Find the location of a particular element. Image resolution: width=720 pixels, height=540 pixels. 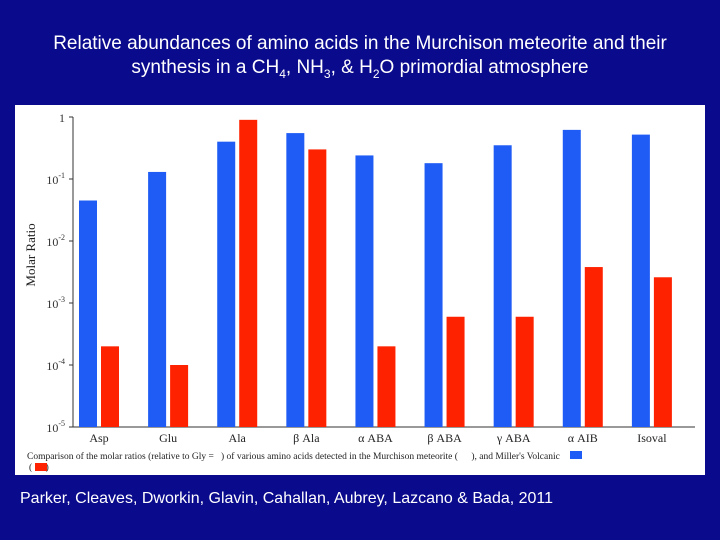

y-tick-labels: 1 10⁻¹ 10⁻² 10⁻³ 10⁻⁴ 10⁻⁵ is located at coordinates (55, 273).